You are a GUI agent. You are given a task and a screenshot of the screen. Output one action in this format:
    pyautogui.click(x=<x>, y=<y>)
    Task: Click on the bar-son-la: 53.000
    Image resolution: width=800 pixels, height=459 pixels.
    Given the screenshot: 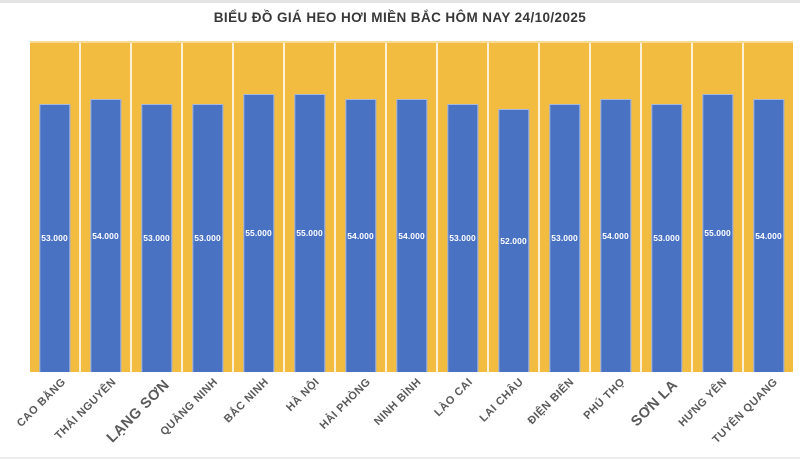 What is the action you would take?
    pyautogui.click(x=666, y=237)
    